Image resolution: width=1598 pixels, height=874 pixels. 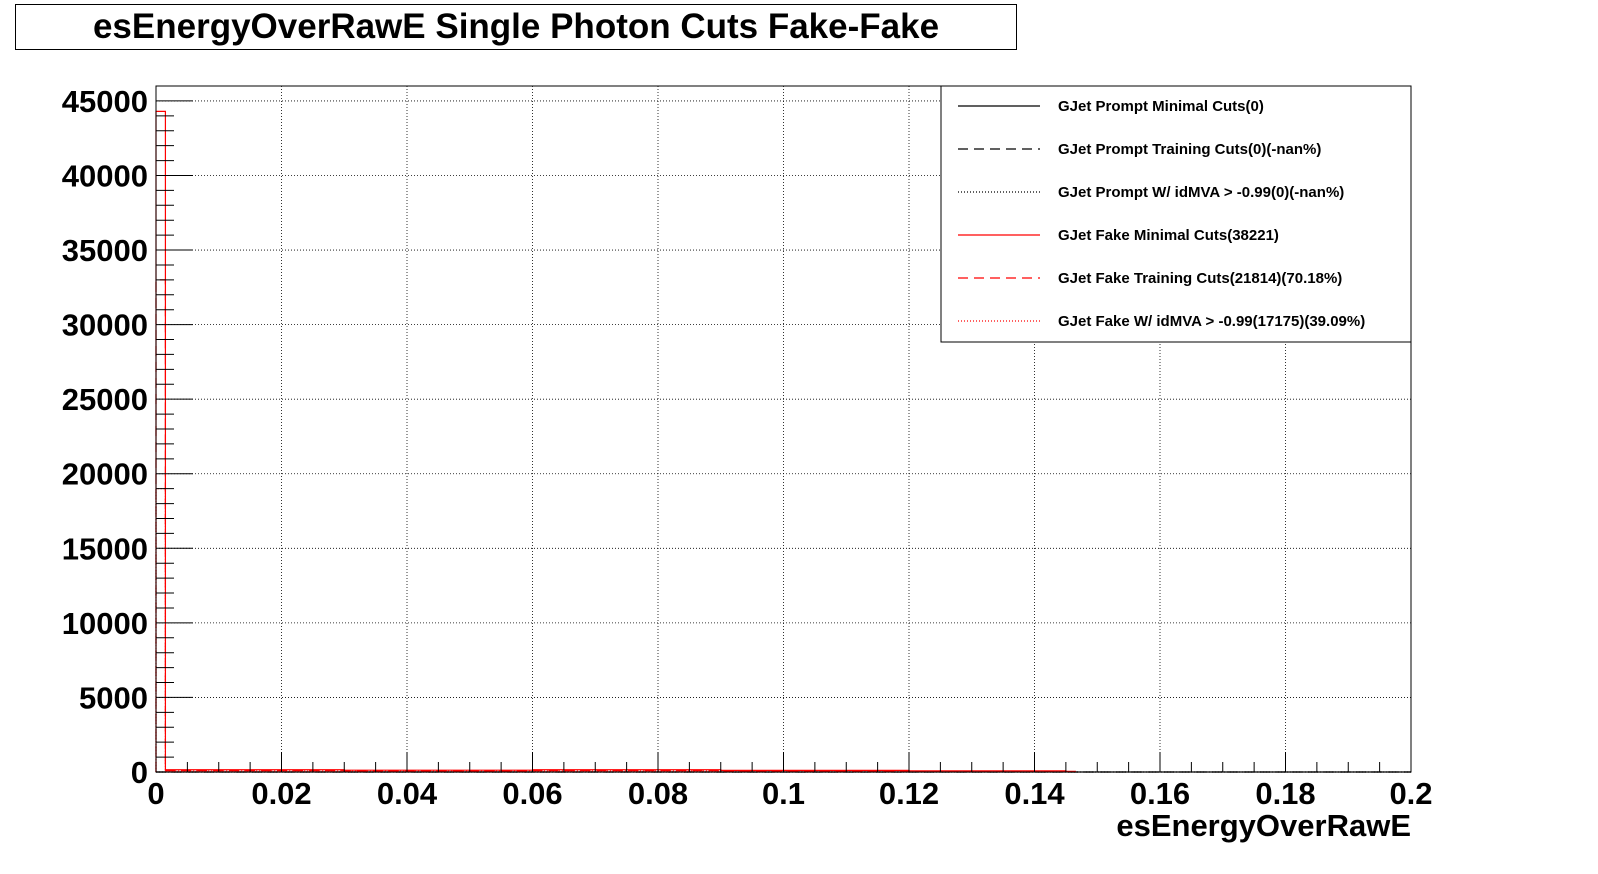 I want to click on y-tick-label: 10000, so click(x=105, y=623).